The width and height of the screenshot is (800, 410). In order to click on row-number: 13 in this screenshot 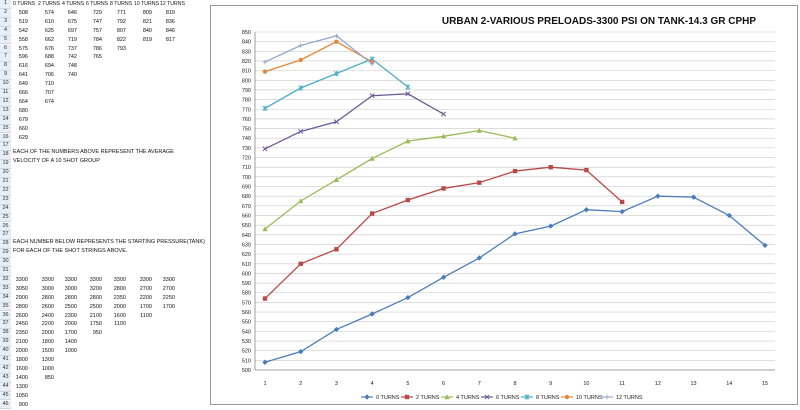, I will do `click(5, 111)`.